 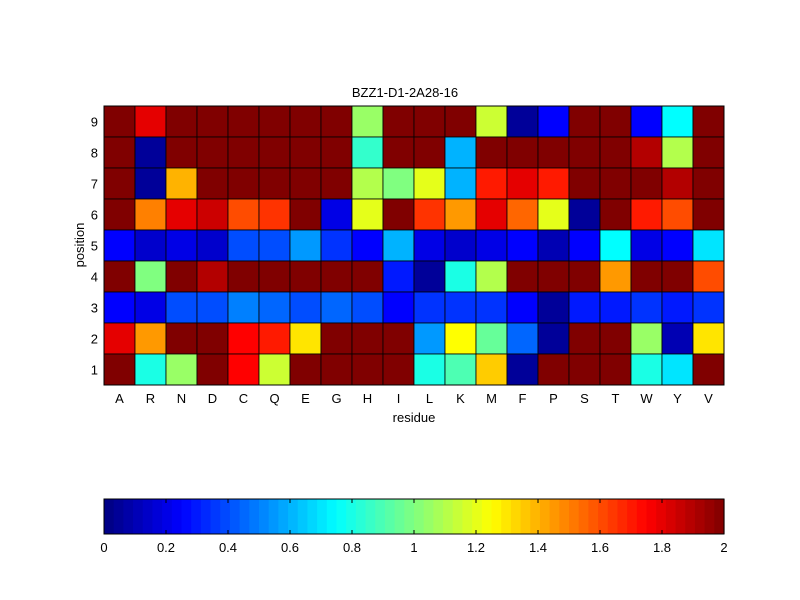 What do you see at coordinates (103, 547) in the screenshot?
I see `colorbar-tick-label: 0` at bounding box center [103, 547].